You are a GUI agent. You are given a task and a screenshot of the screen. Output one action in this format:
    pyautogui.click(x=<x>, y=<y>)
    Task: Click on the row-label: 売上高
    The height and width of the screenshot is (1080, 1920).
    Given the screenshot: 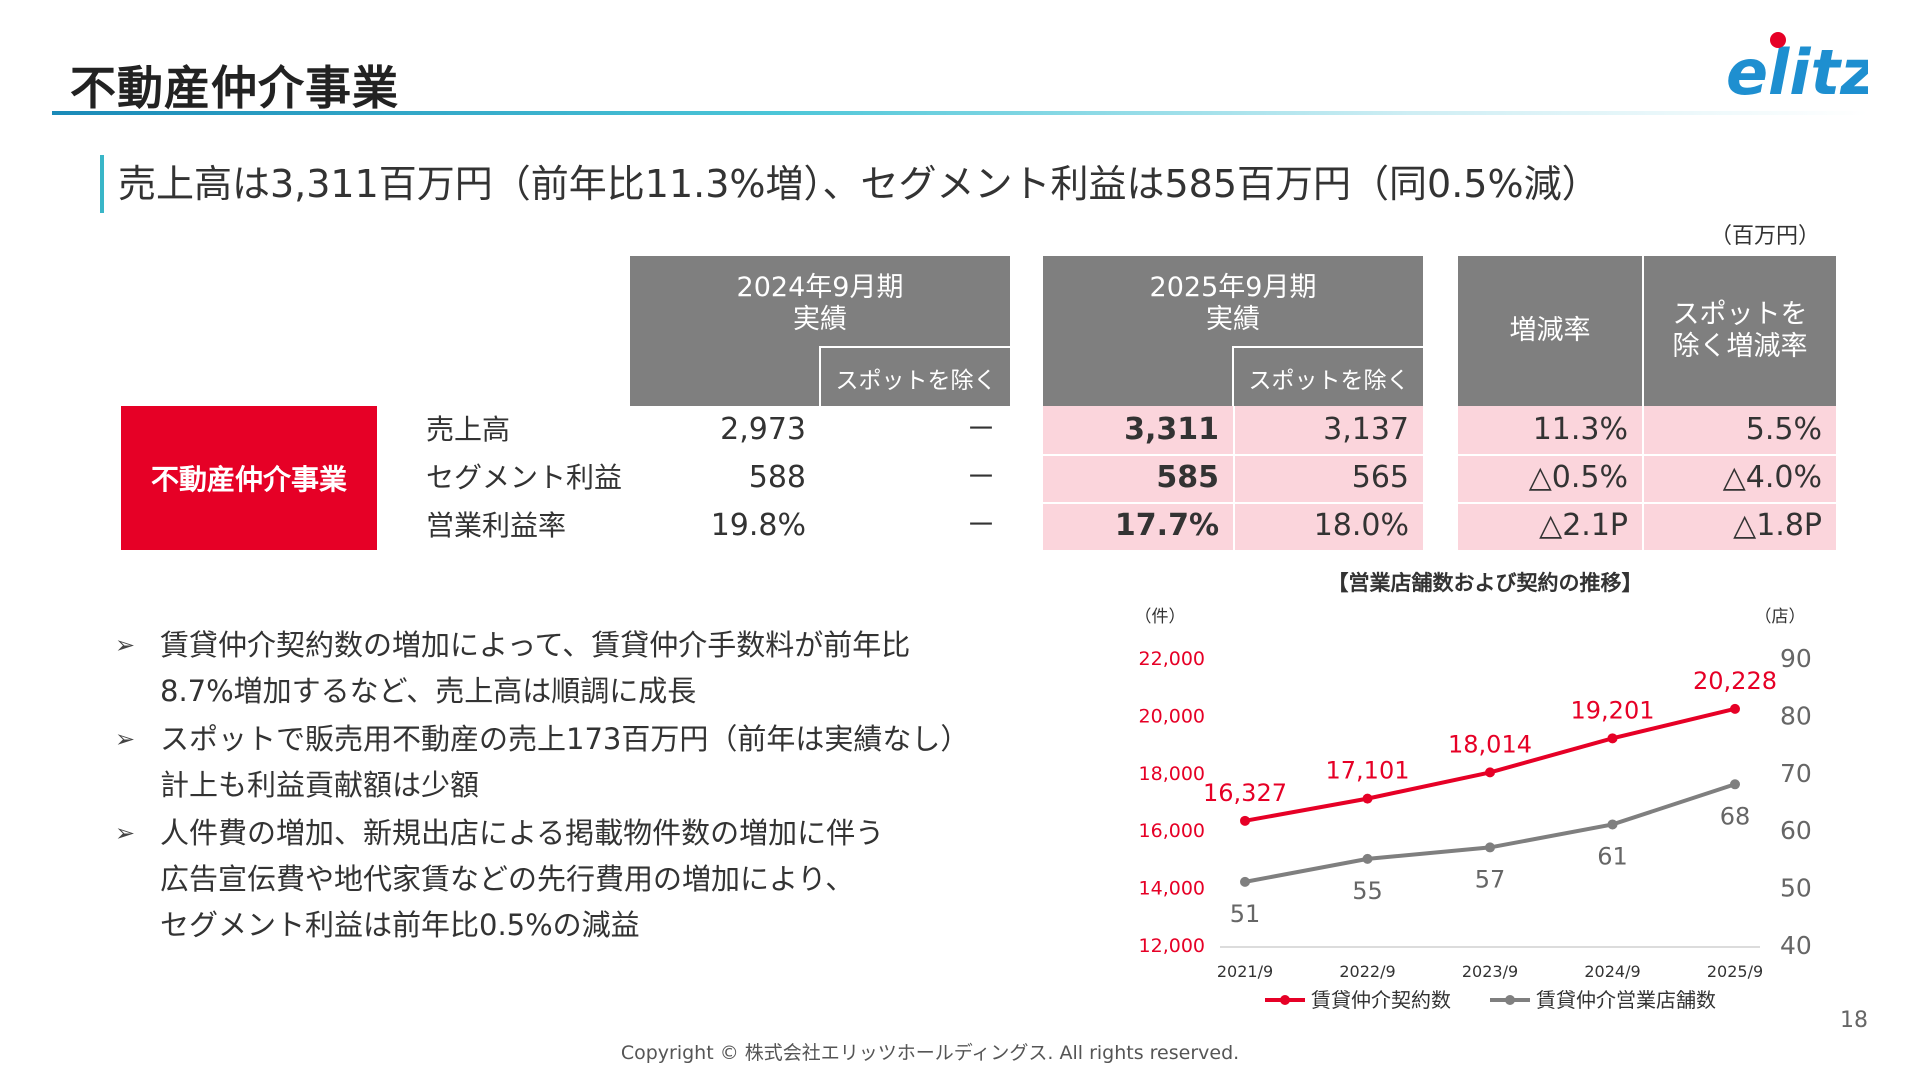 What is the action you would take?
    pyautogui.click(x=468, y=429)
    